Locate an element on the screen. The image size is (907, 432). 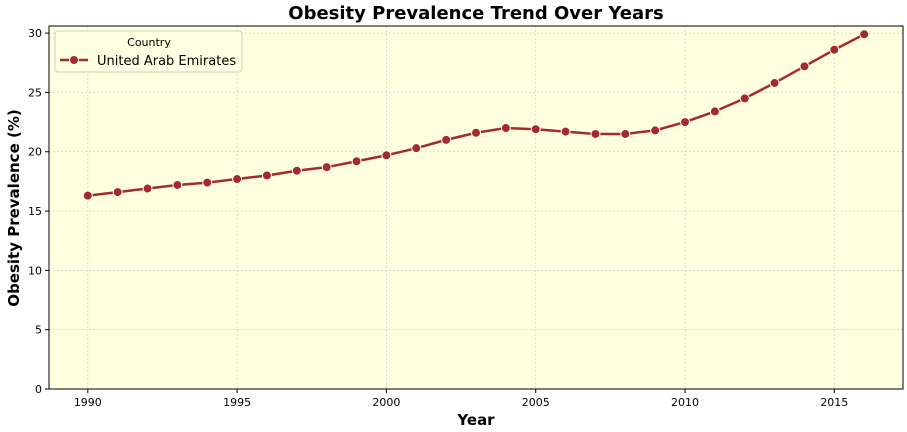
x-tick-label: 2015 is located at coordinates (834, 402).